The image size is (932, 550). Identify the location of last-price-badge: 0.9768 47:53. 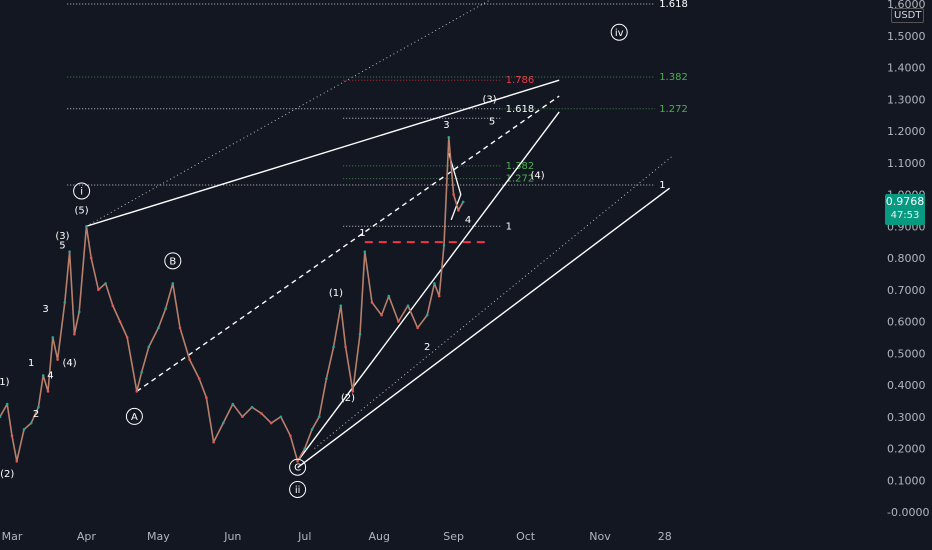
(905, 209).